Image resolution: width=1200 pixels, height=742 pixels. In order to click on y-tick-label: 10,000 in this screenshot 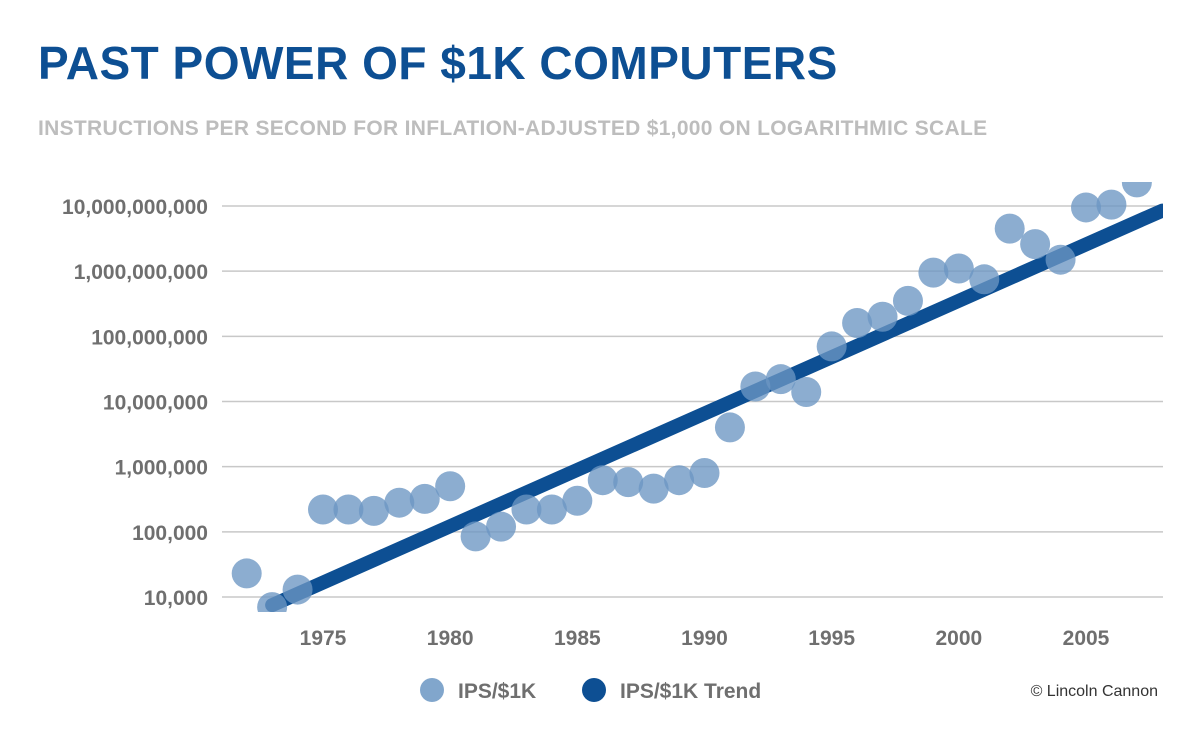, I will do `click(176, 598)`.